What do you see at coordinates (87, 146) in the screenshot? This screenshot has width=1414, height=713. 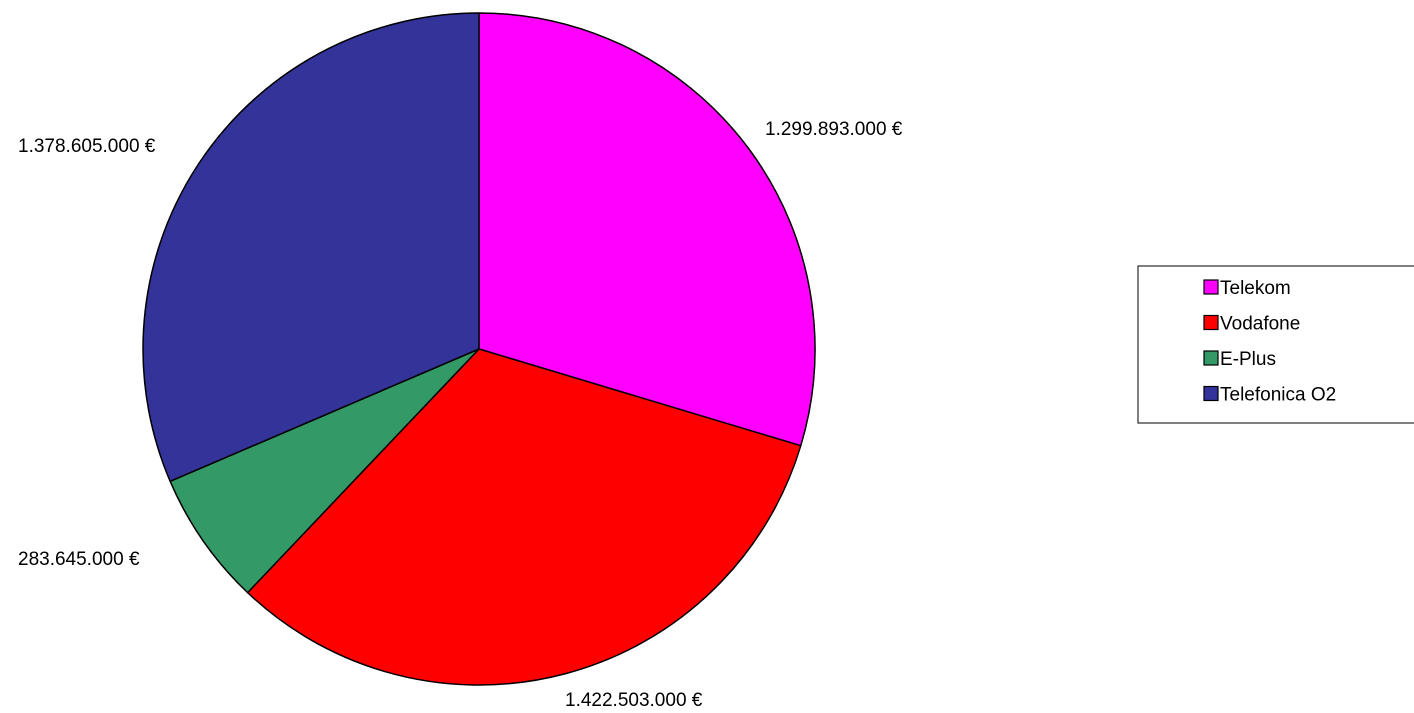 I see `data-label-telefonica-o2: 1.378.605.000 €` at bounding box center [87, 146].